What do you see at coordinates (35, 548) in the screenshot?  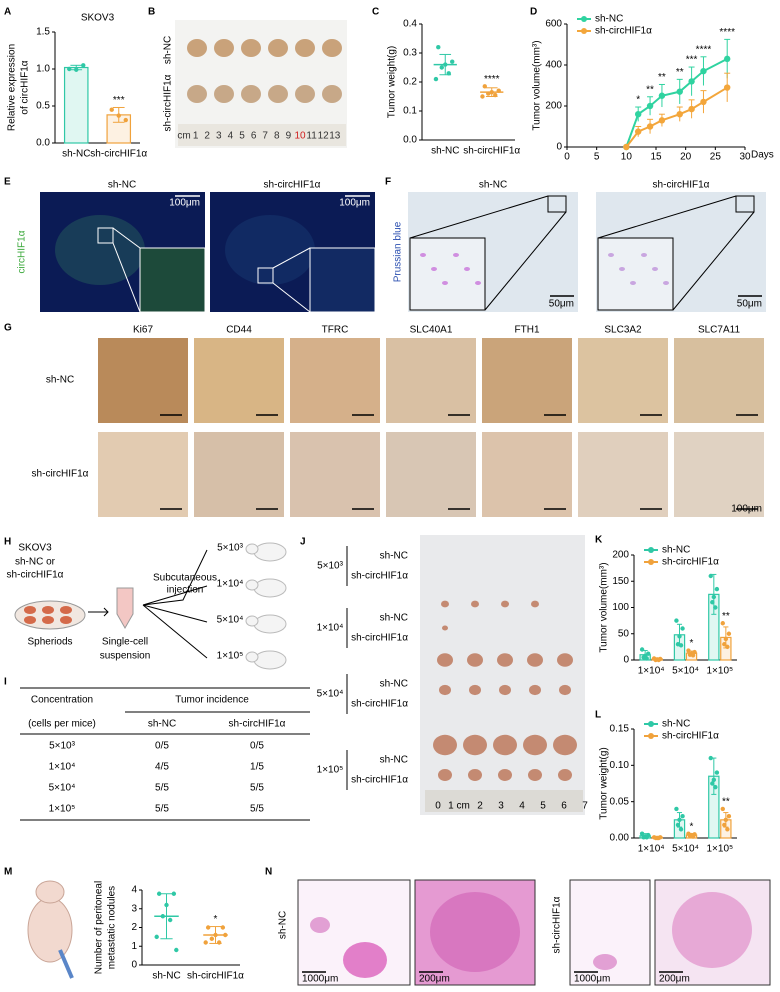 I see `label: SKOV3` at bounding box center [35, 548].